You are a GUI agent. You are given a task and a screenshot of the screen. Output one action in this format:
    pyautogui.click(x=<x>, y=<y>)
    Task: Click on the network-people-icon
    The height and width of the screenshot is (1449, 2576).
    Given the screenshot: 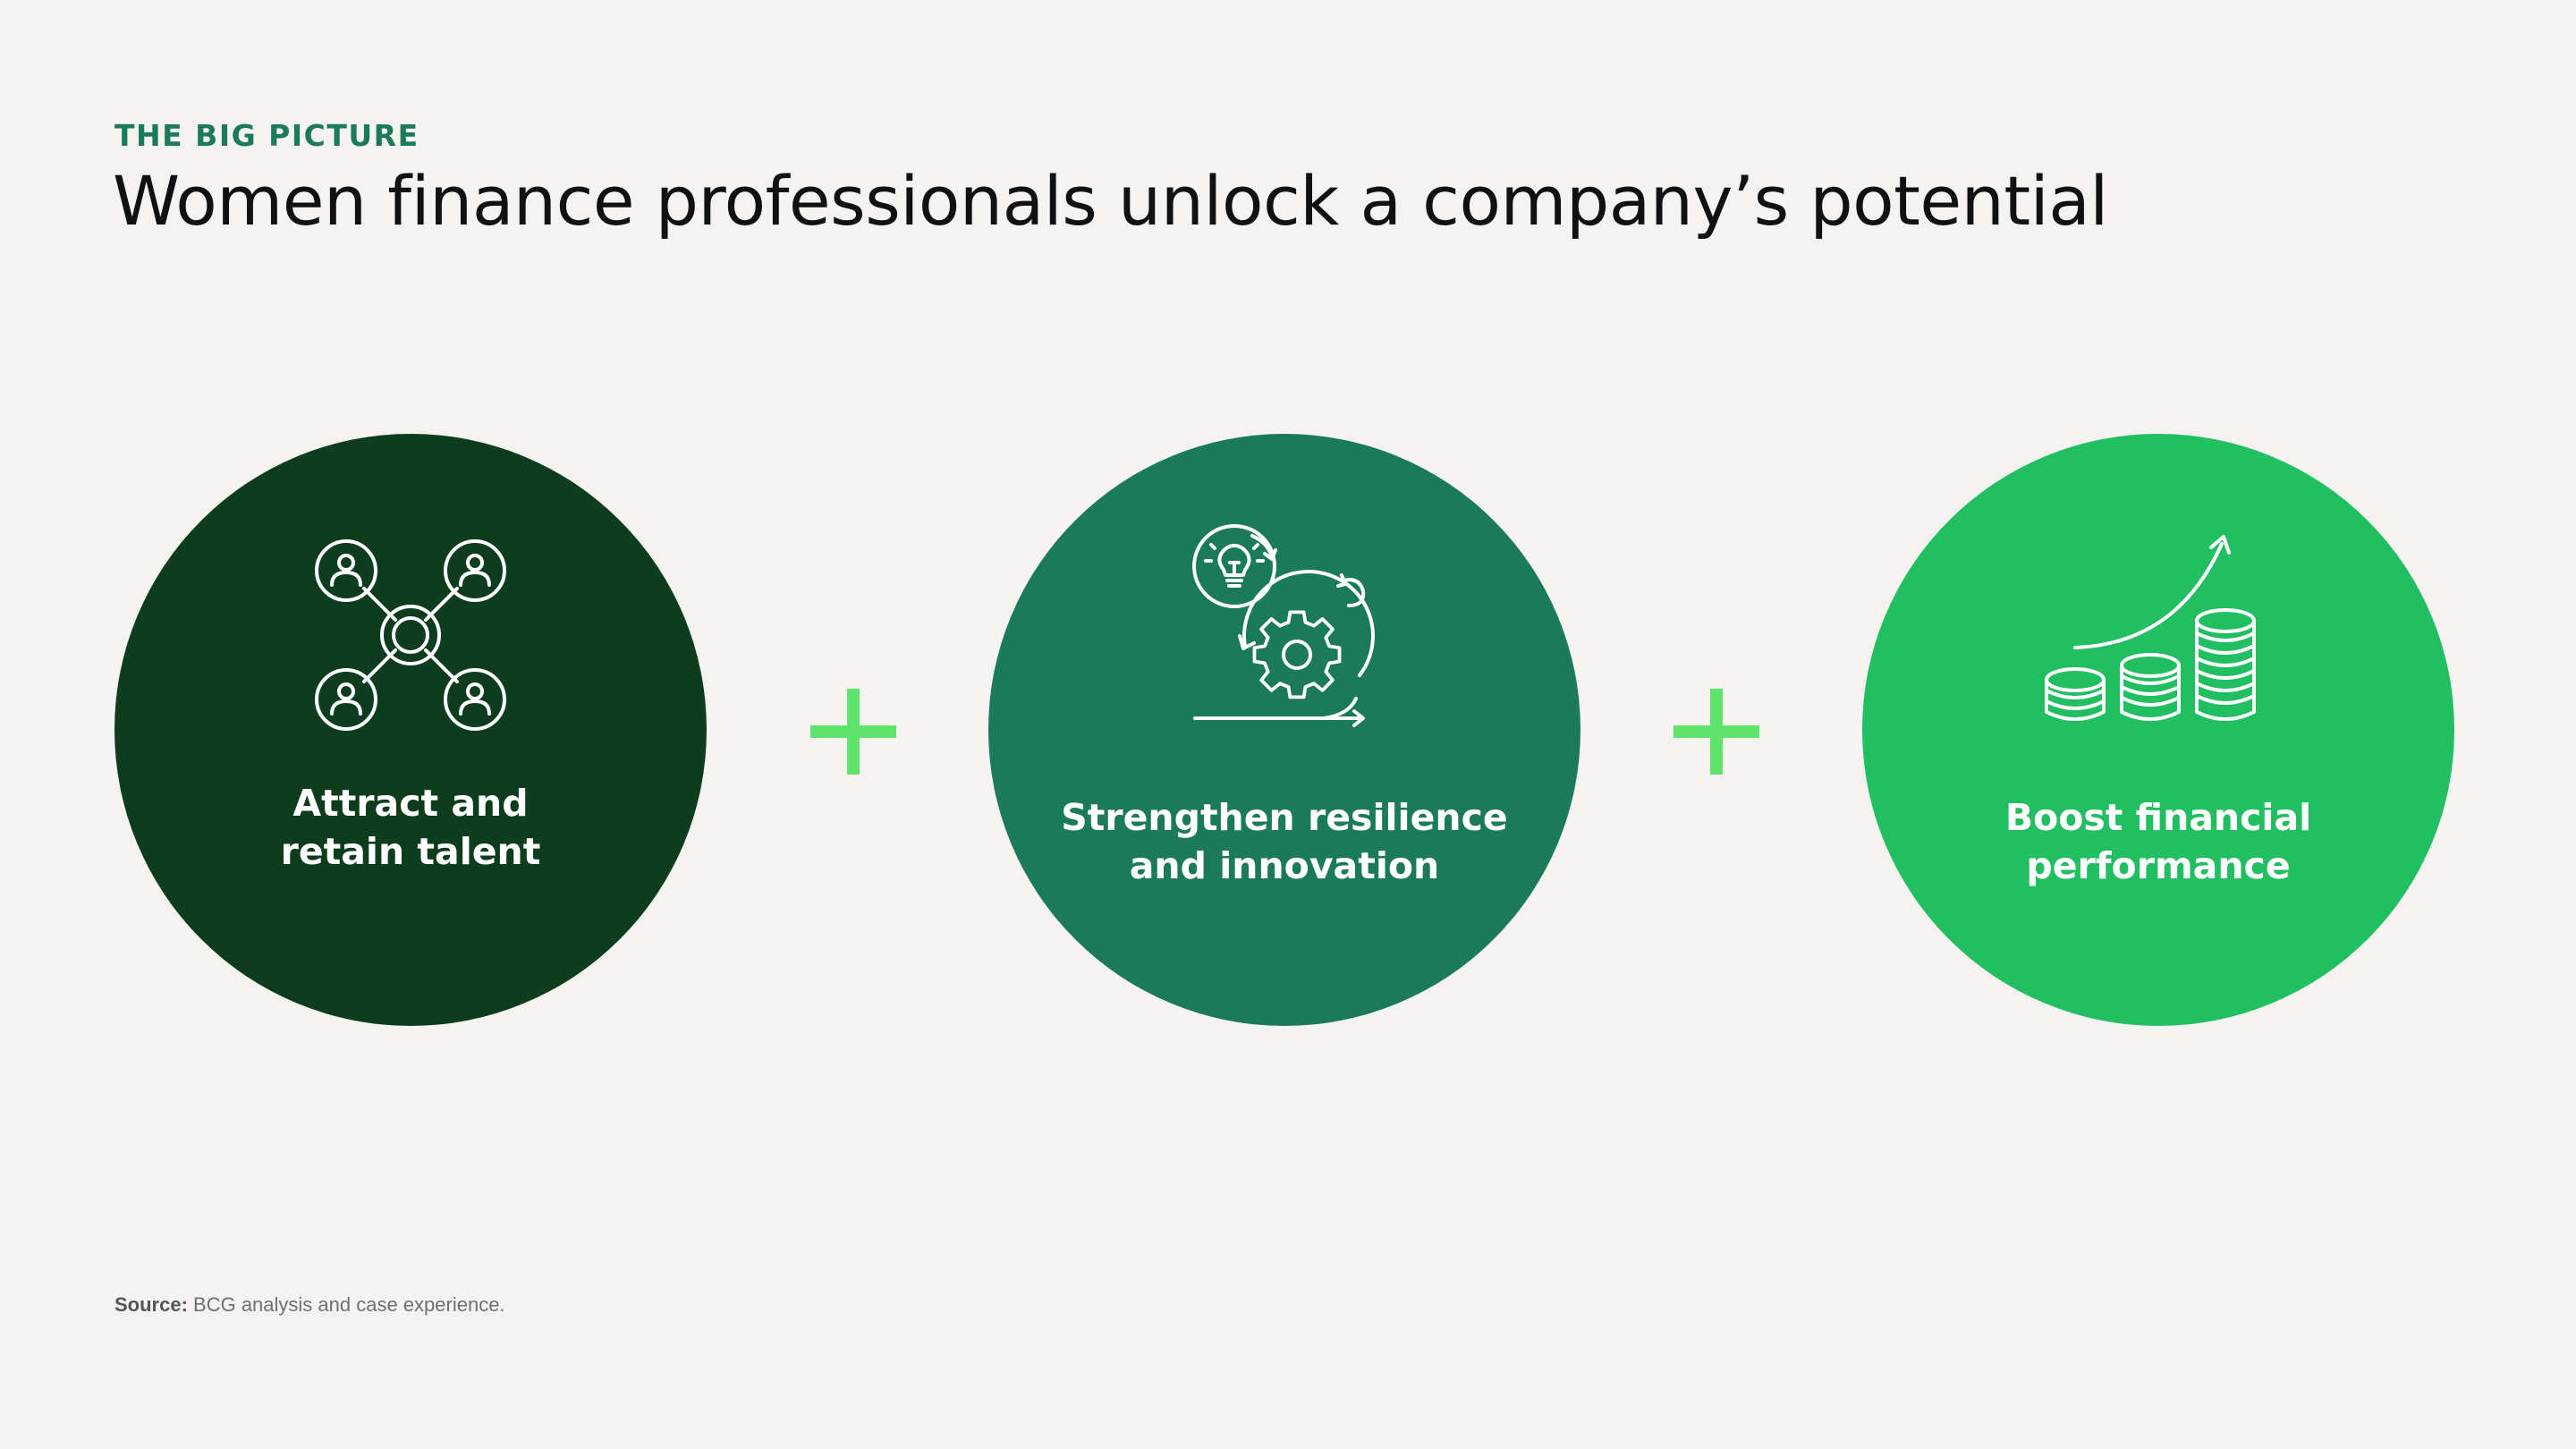 What is the action you would take?
    pyautogui.click(x=410, y=635)
    